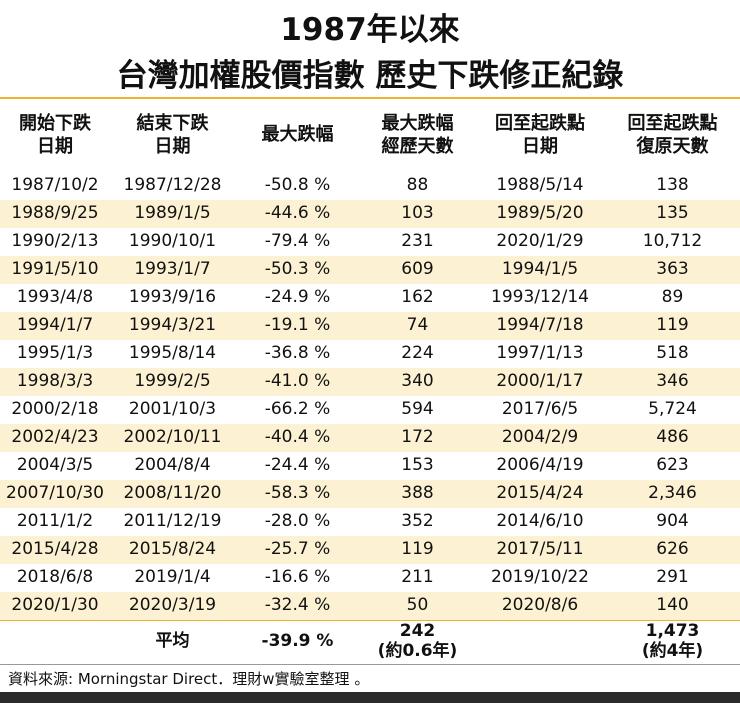 The width and height of the screenshot is (740, 703). Describe the element at coordinates (417, 135) in the screenshot. I see `column-header: 最大跌幅 經歷天數` at that location.